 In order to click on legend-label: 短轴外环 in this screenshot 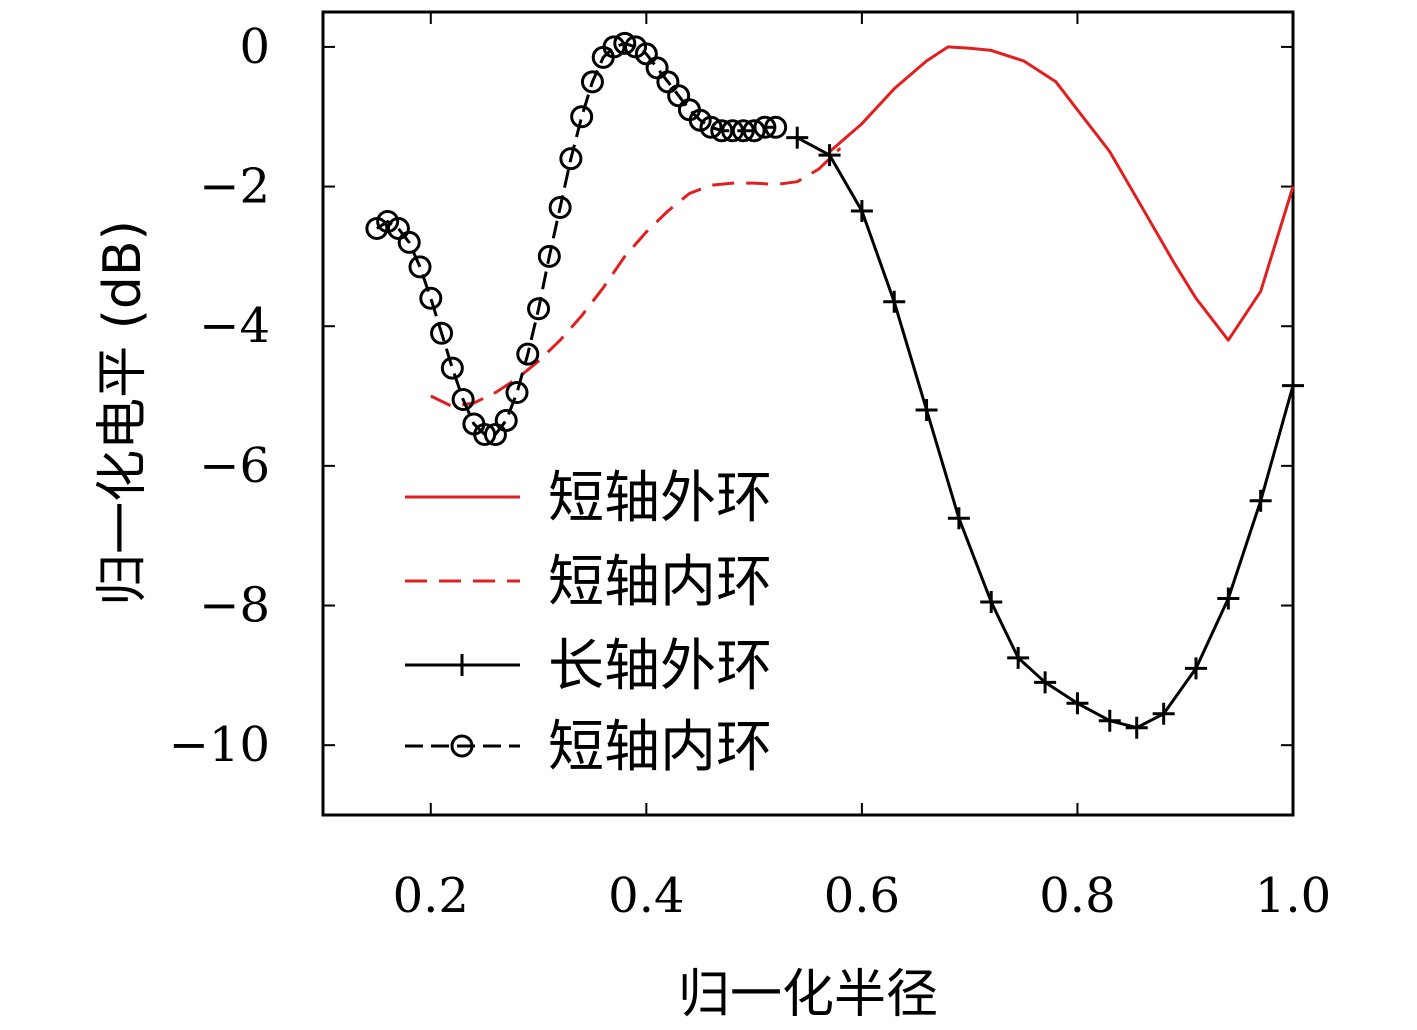, I will do `click(660, 498)`.